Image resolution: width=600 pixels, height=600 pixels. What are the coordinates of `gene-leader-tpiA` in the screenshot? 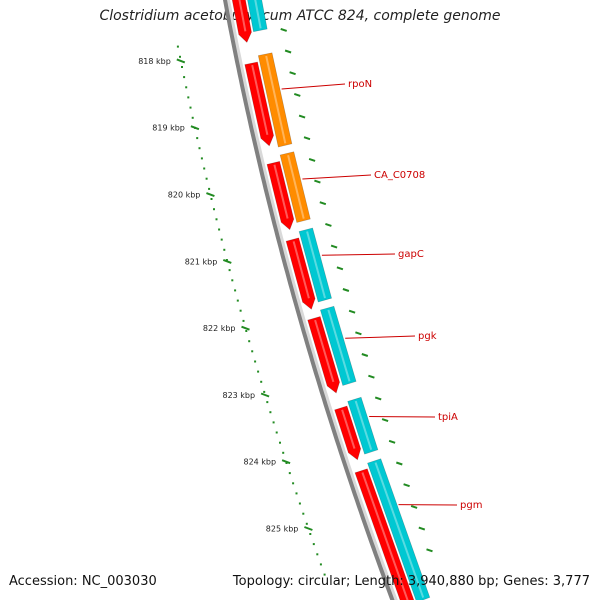 It's located at (402, 417).